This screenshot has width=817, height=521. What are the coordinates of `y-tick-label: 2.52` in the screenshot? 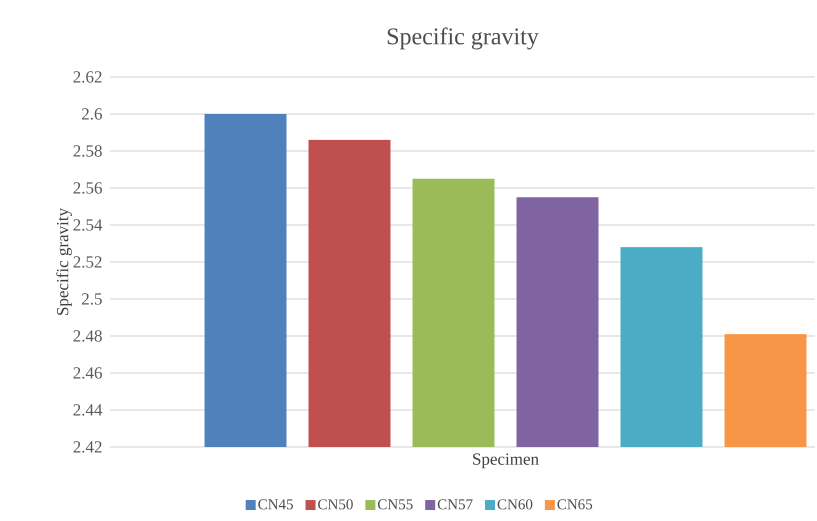 It's located at (87, 262).